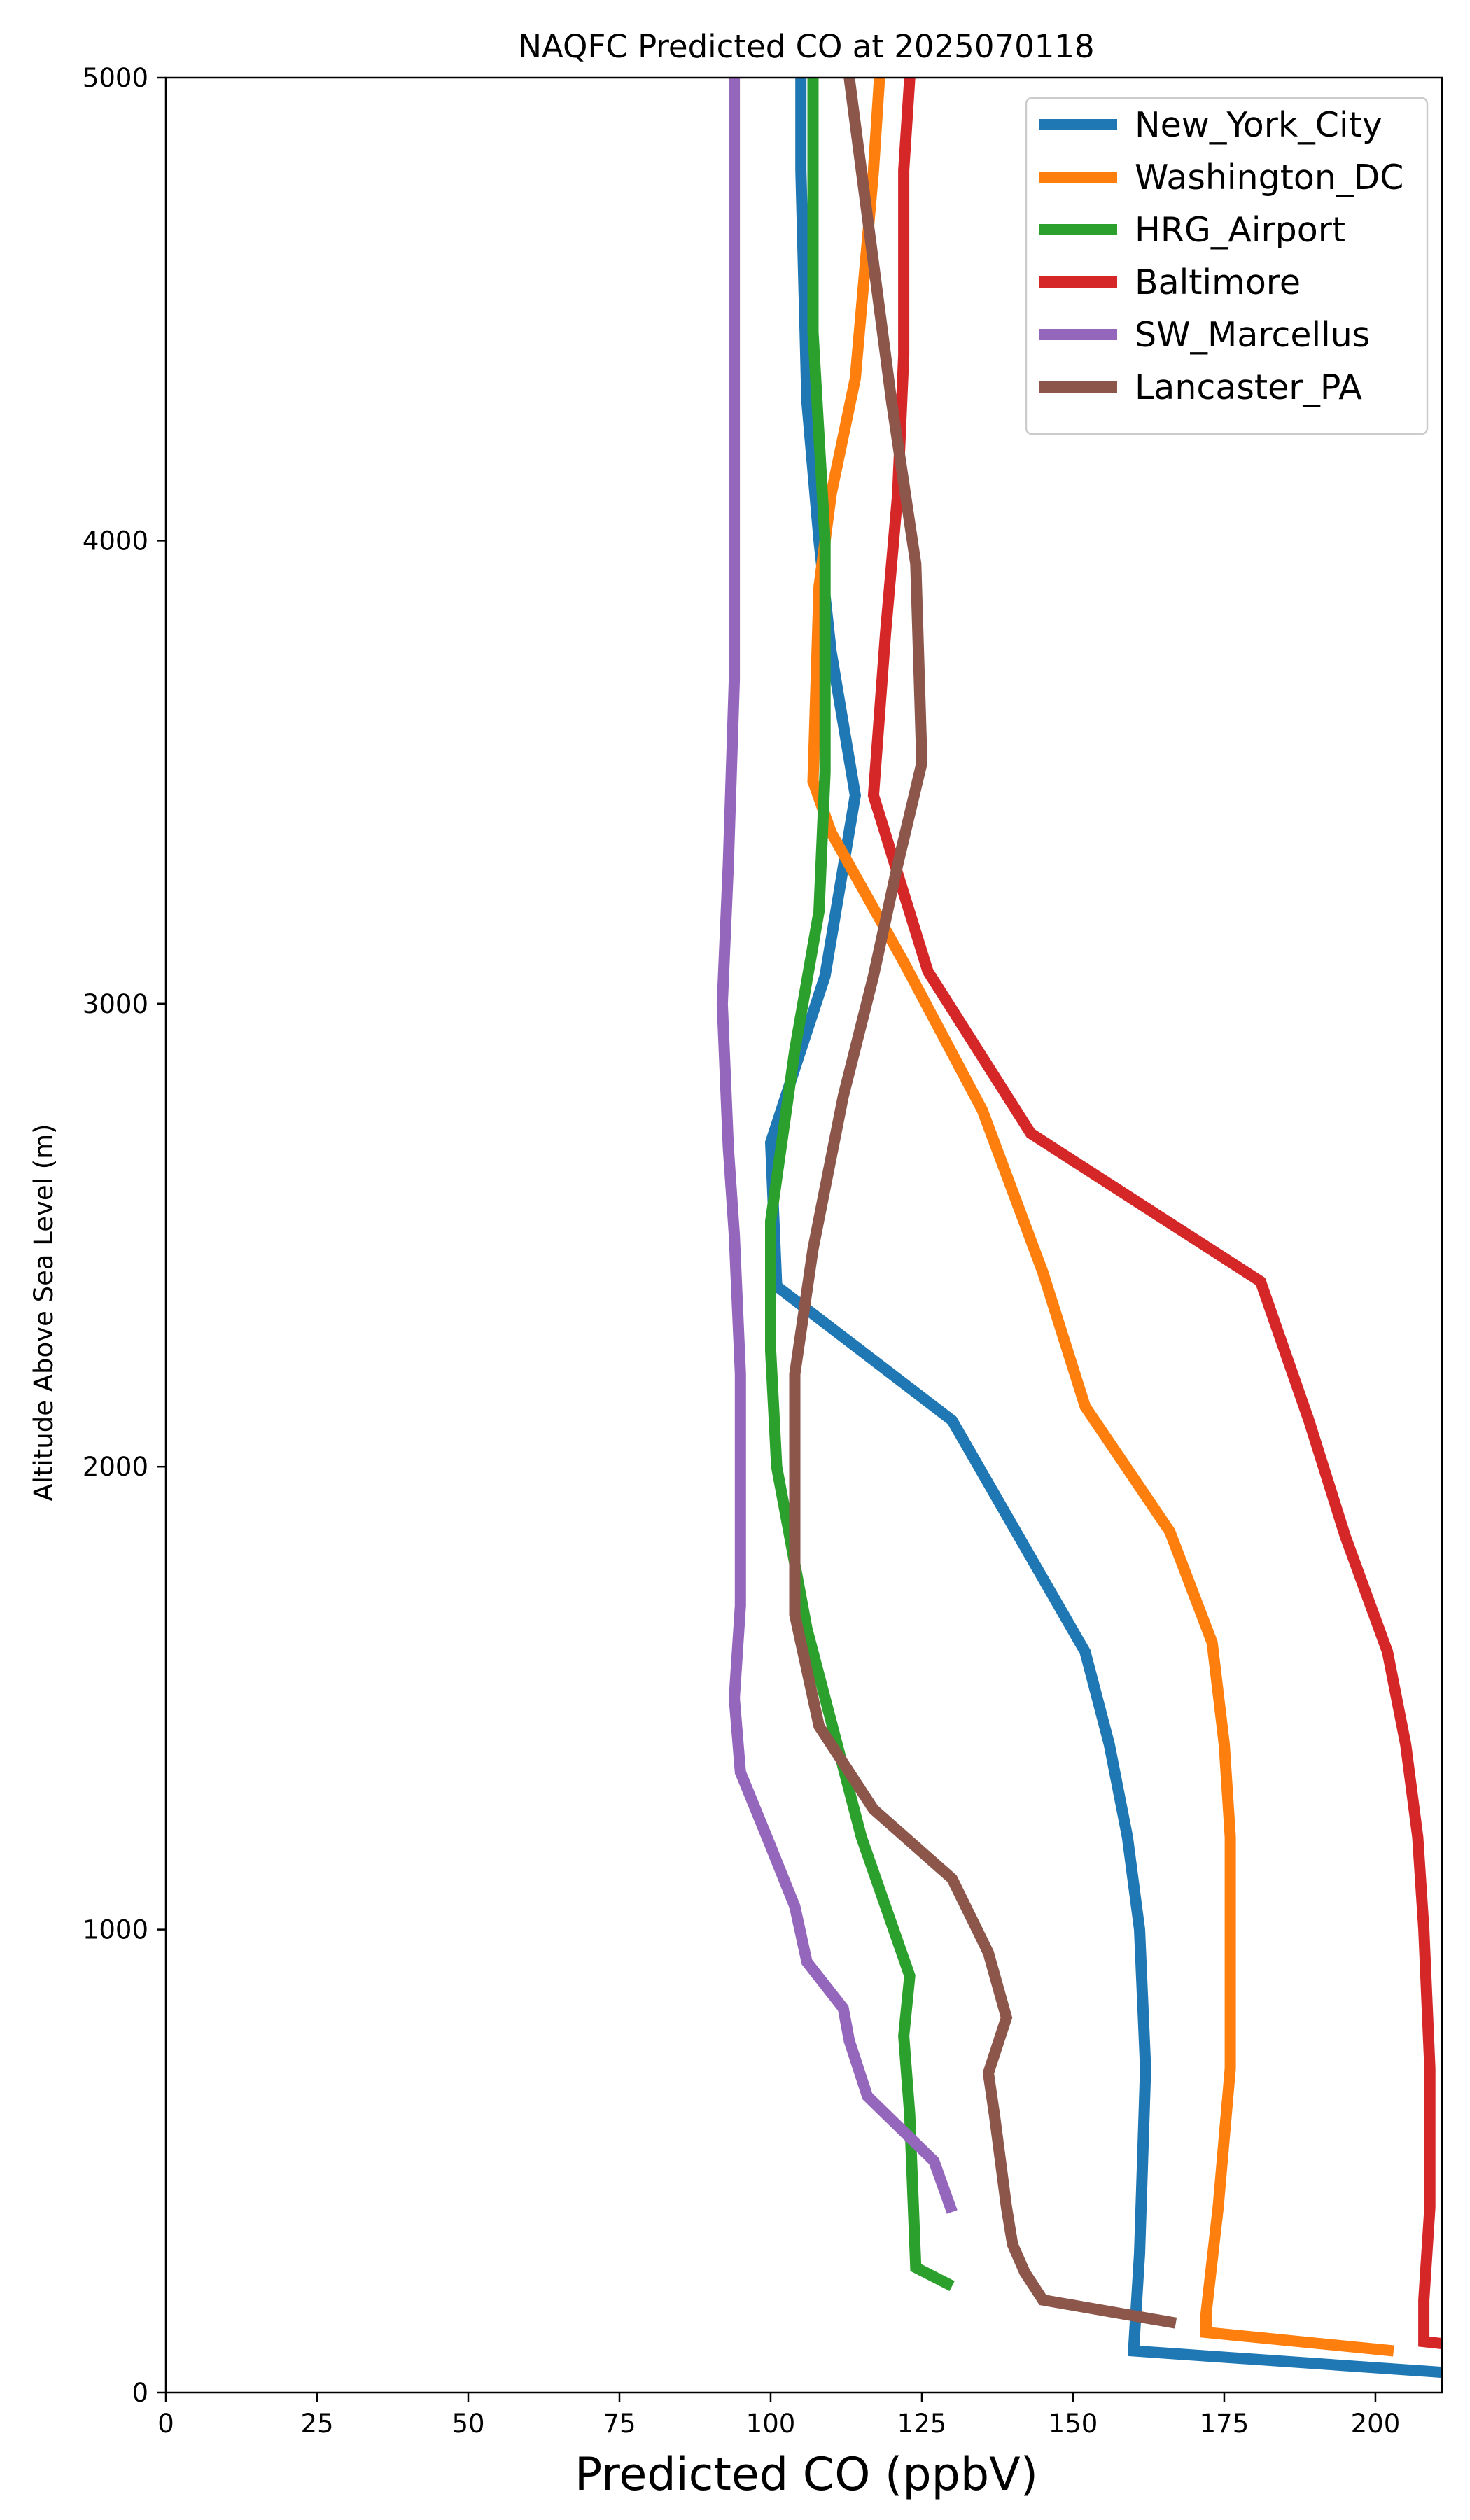 Image resolution: width=1470 pixels, height=2520 pixels. I want to click on y-tick-label: 0, so click(140, 2393).